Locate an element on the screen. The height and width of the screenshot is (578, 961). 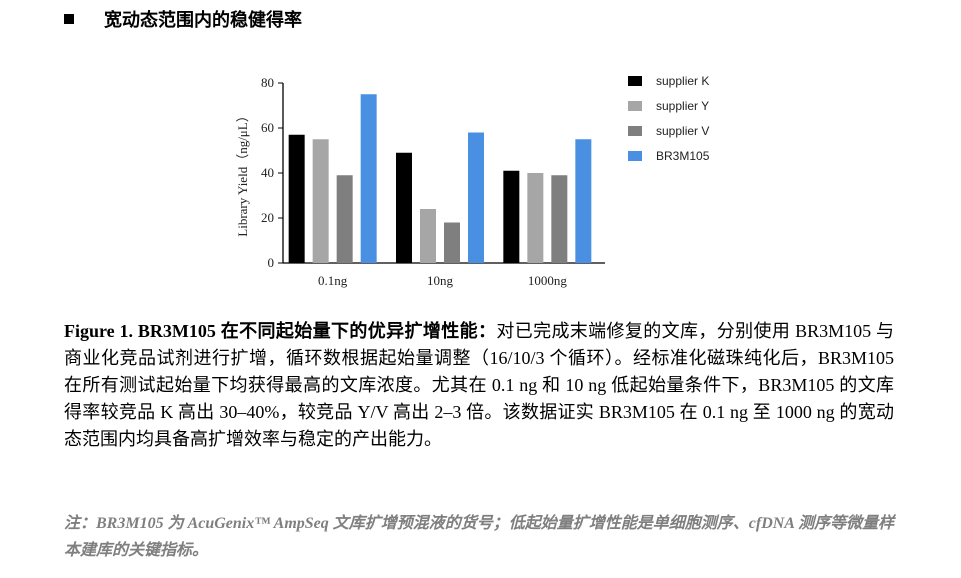
y-tick-label: 40 is located at coordinates (267, 172).